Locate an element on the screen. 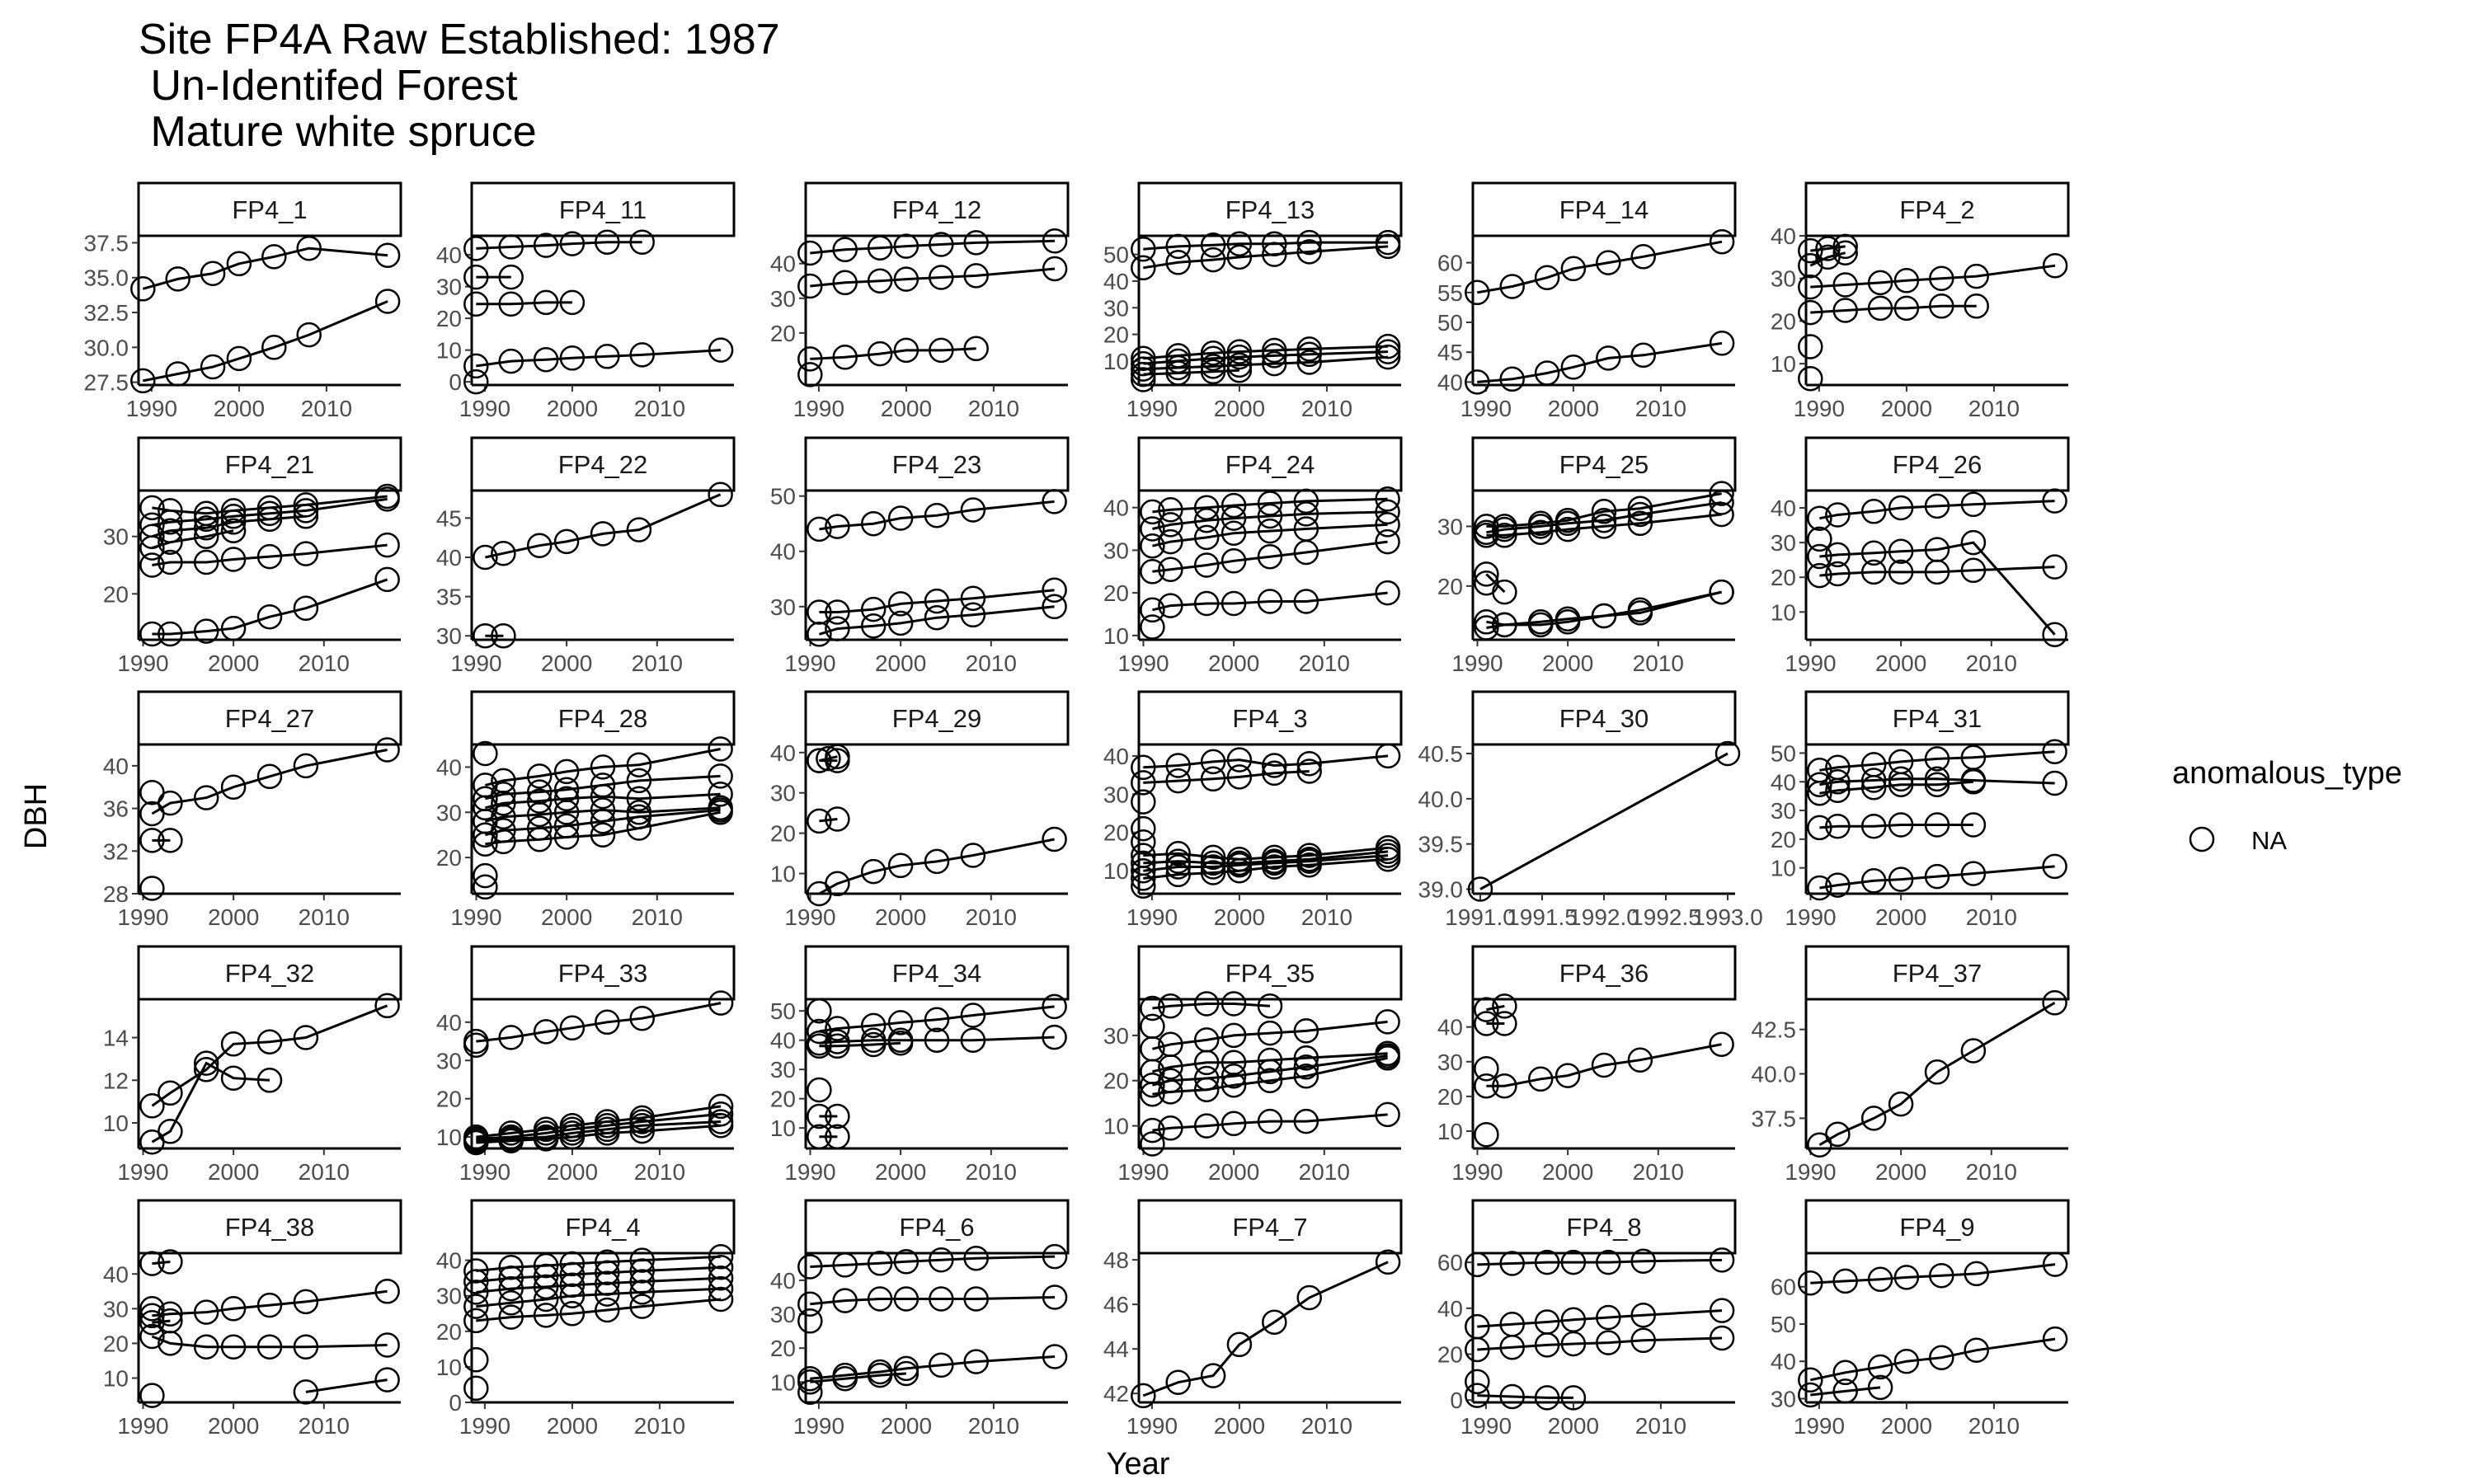 Image resolution: width=2474 pixels, height=1484 pixels. y-tick-label: 60 is located at coordinates (1450, 1262).